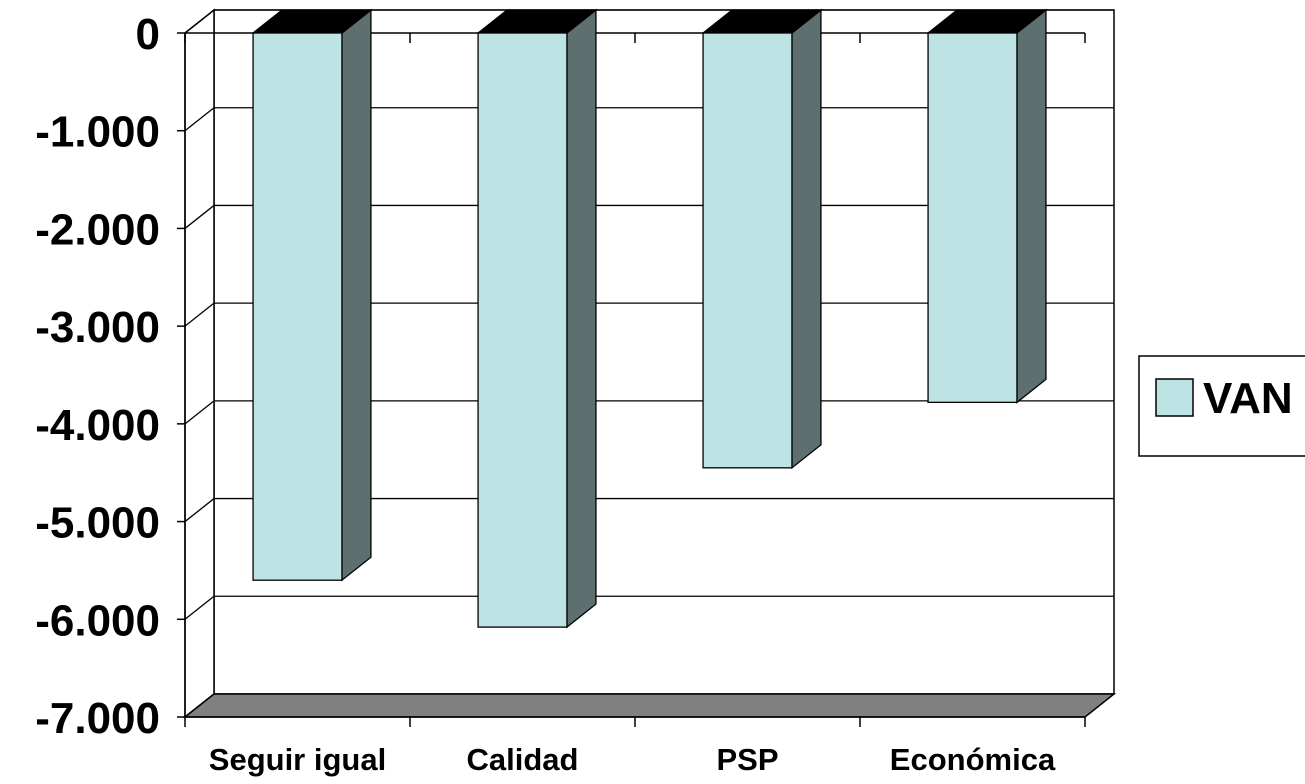 Image resolution: width=1305 pixels, height=784 pixels. What do you see at coordinates (1248, 398) in the screenshot?
I see `legend-label: VAN` at bounding box center [1248, 398].